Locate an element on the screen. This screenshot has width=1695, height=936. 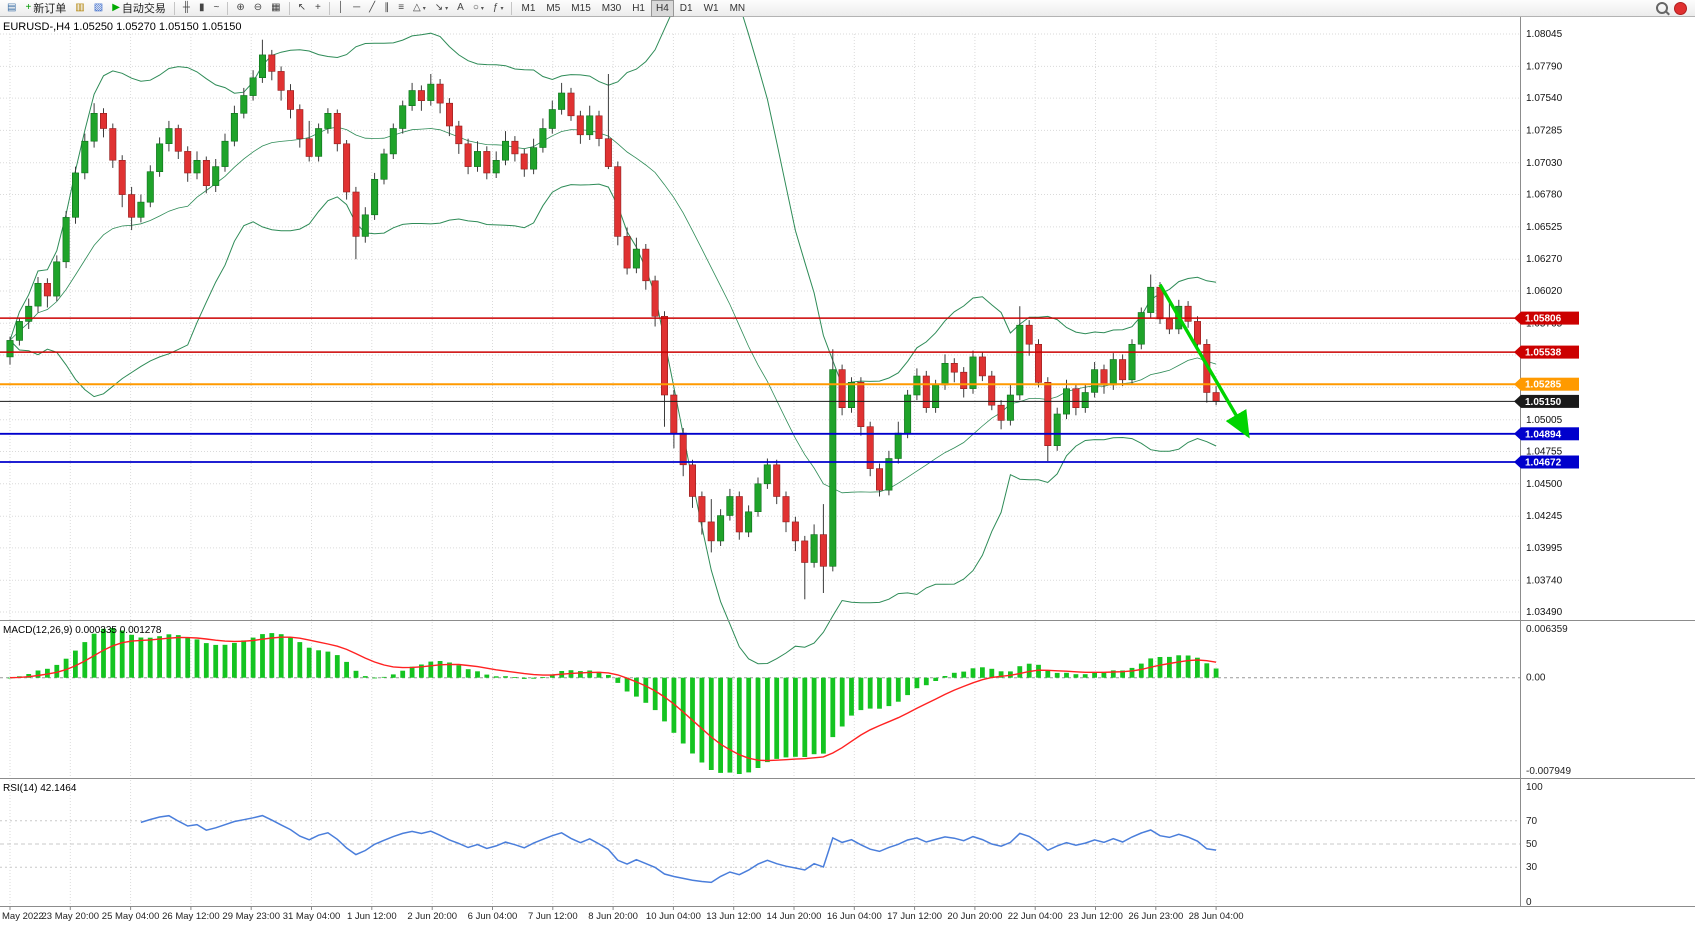
crosshair-icon: + is located at coordinates (317, 7).